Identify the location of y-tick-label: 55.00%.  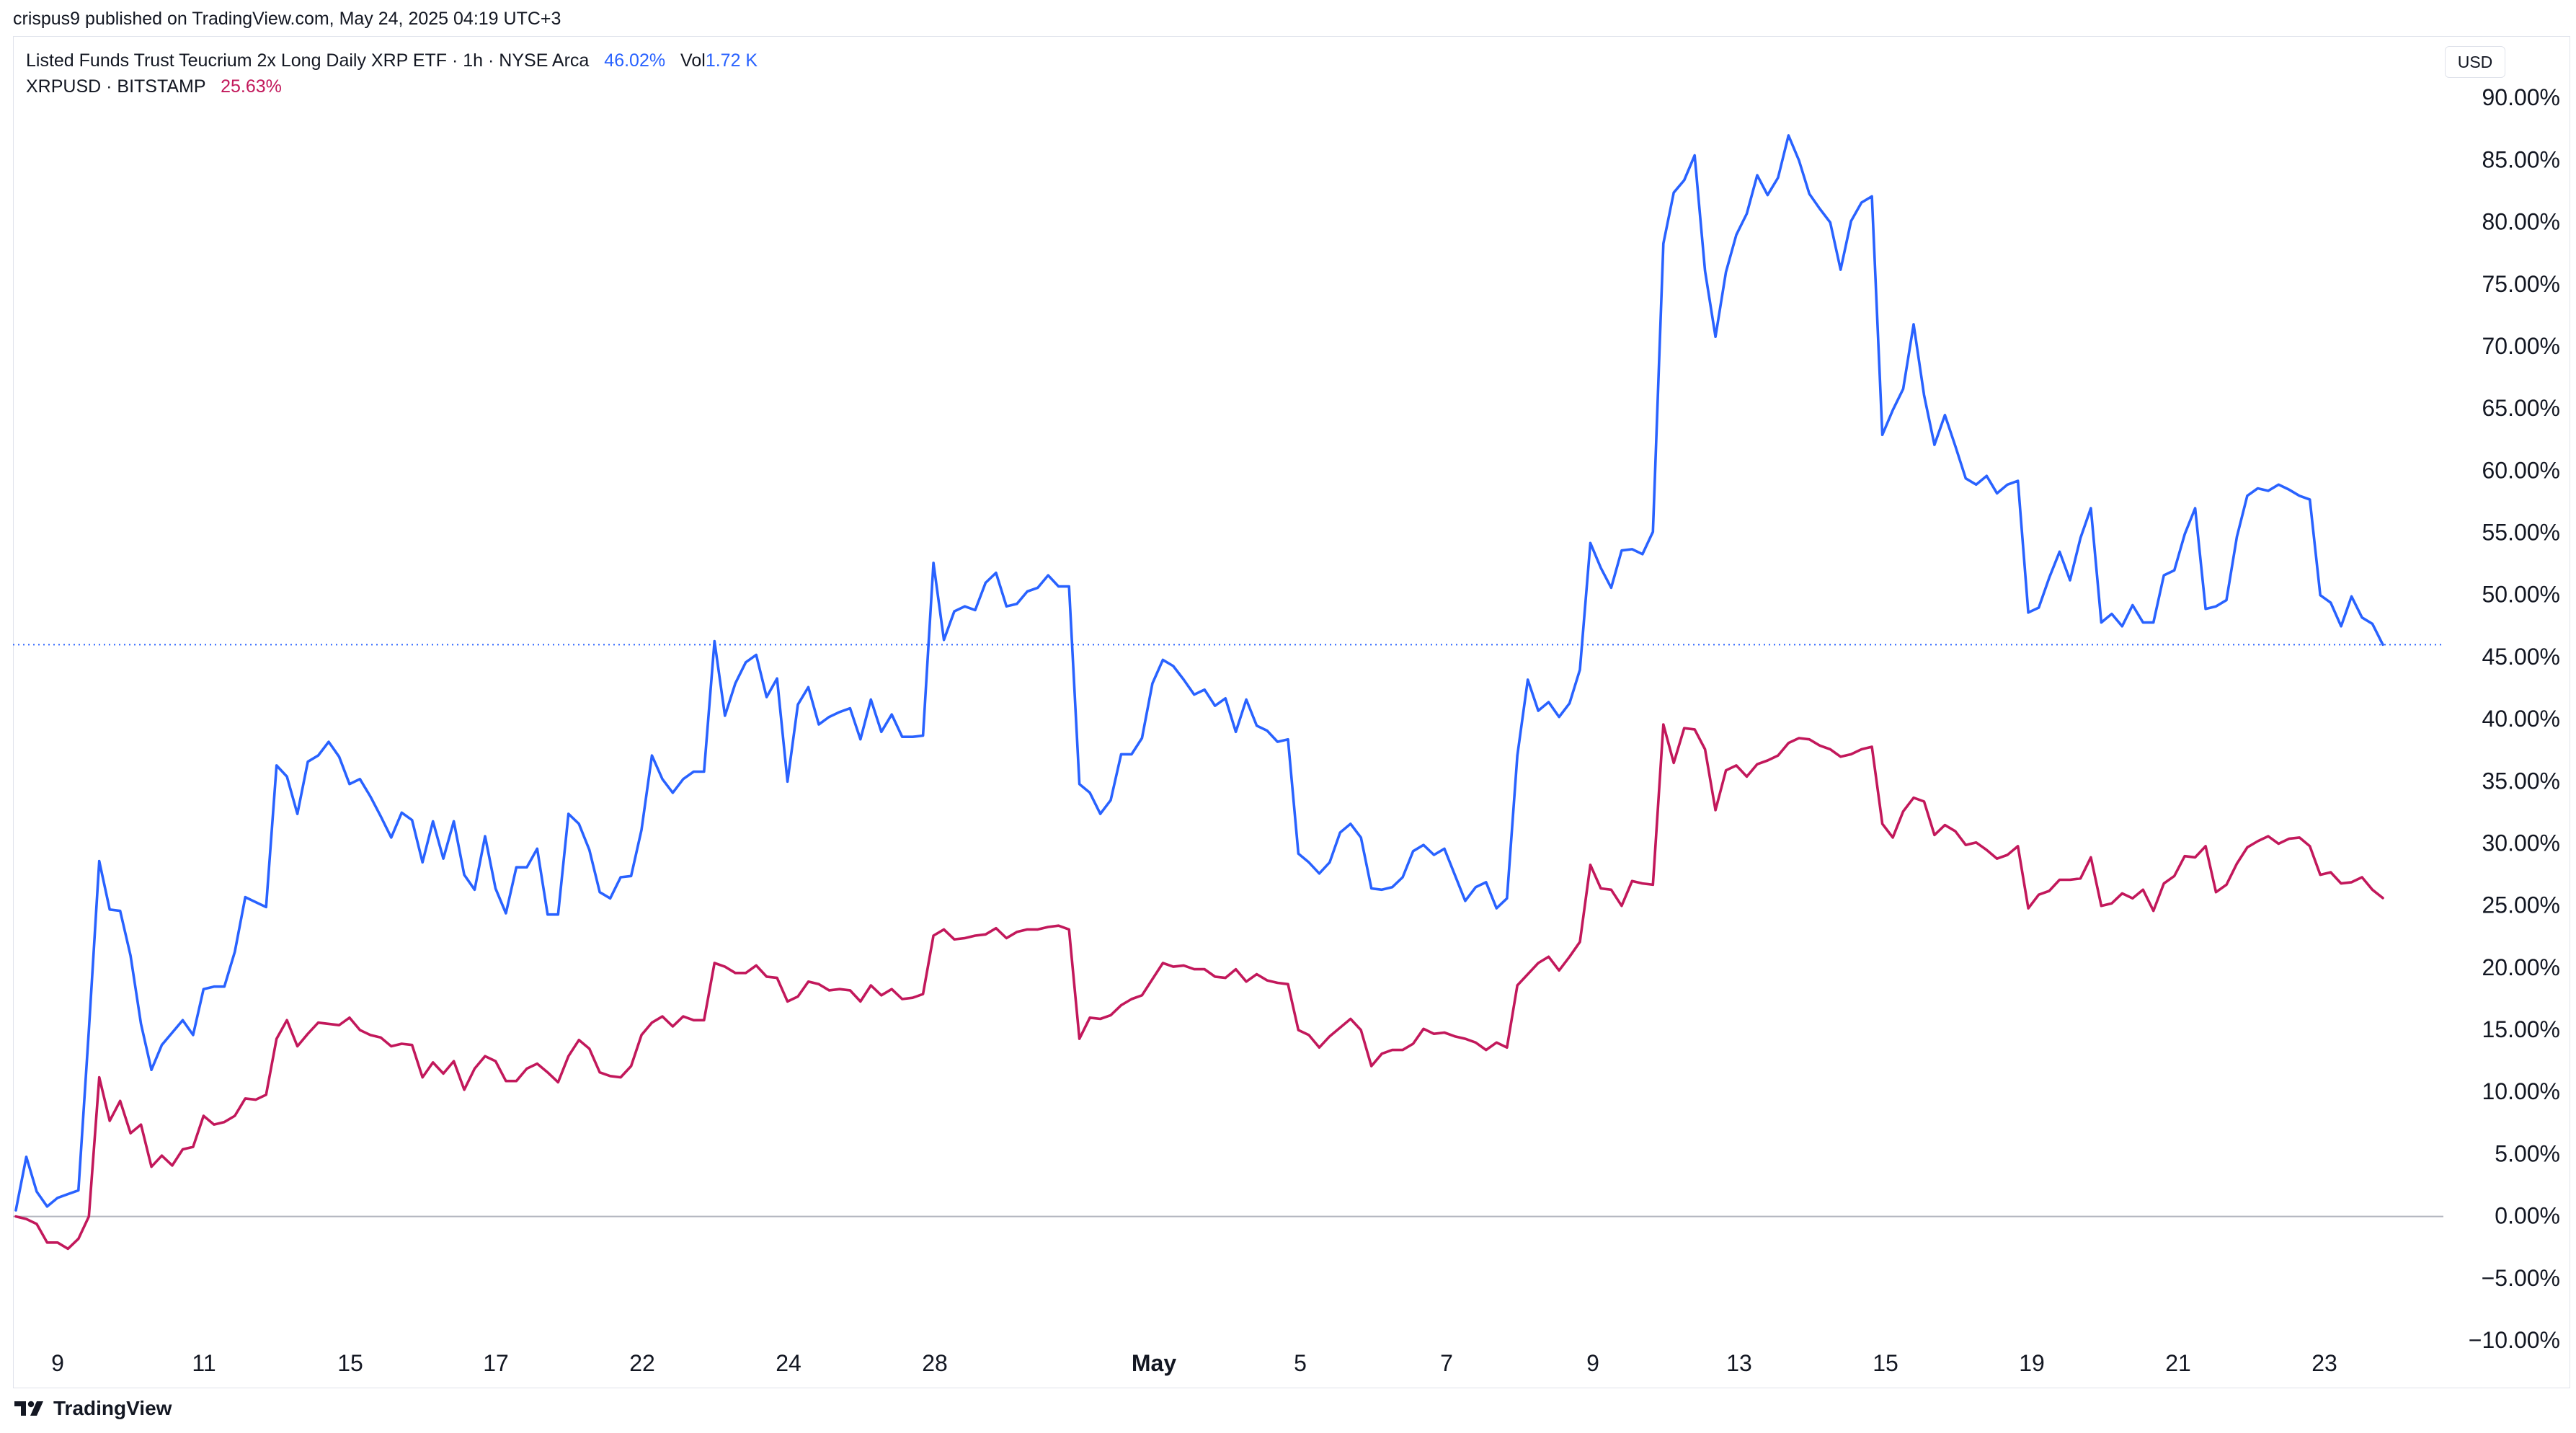
(2521, 533).